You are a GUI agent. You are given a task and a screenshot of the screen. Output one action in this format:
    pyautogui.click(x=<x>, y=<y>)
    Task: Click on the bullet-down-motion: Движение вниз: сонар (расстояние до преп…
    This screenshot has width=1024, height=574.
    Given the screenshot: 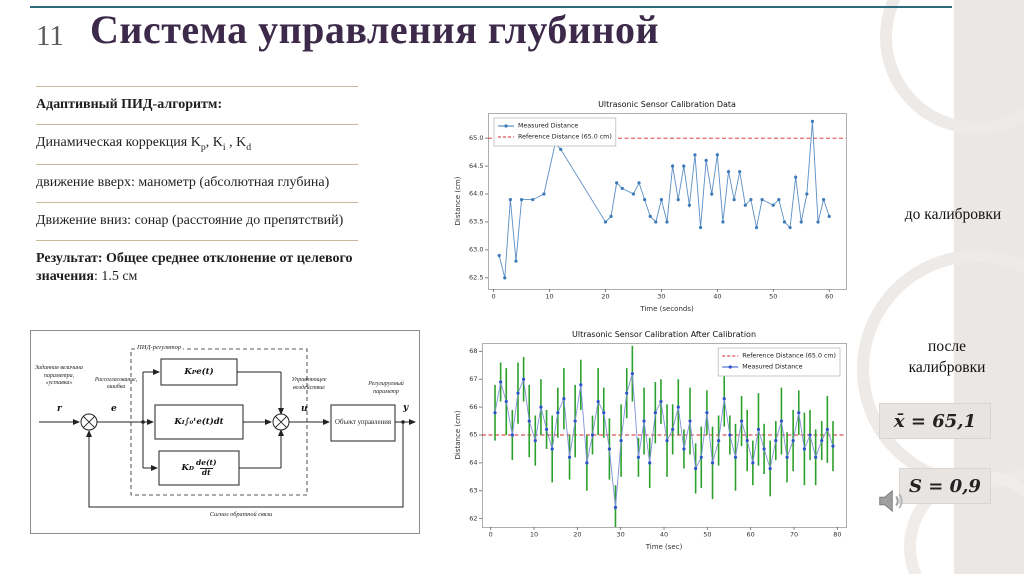 What is the action you would take?
    pyautogui.click(x=197, y=221)
    